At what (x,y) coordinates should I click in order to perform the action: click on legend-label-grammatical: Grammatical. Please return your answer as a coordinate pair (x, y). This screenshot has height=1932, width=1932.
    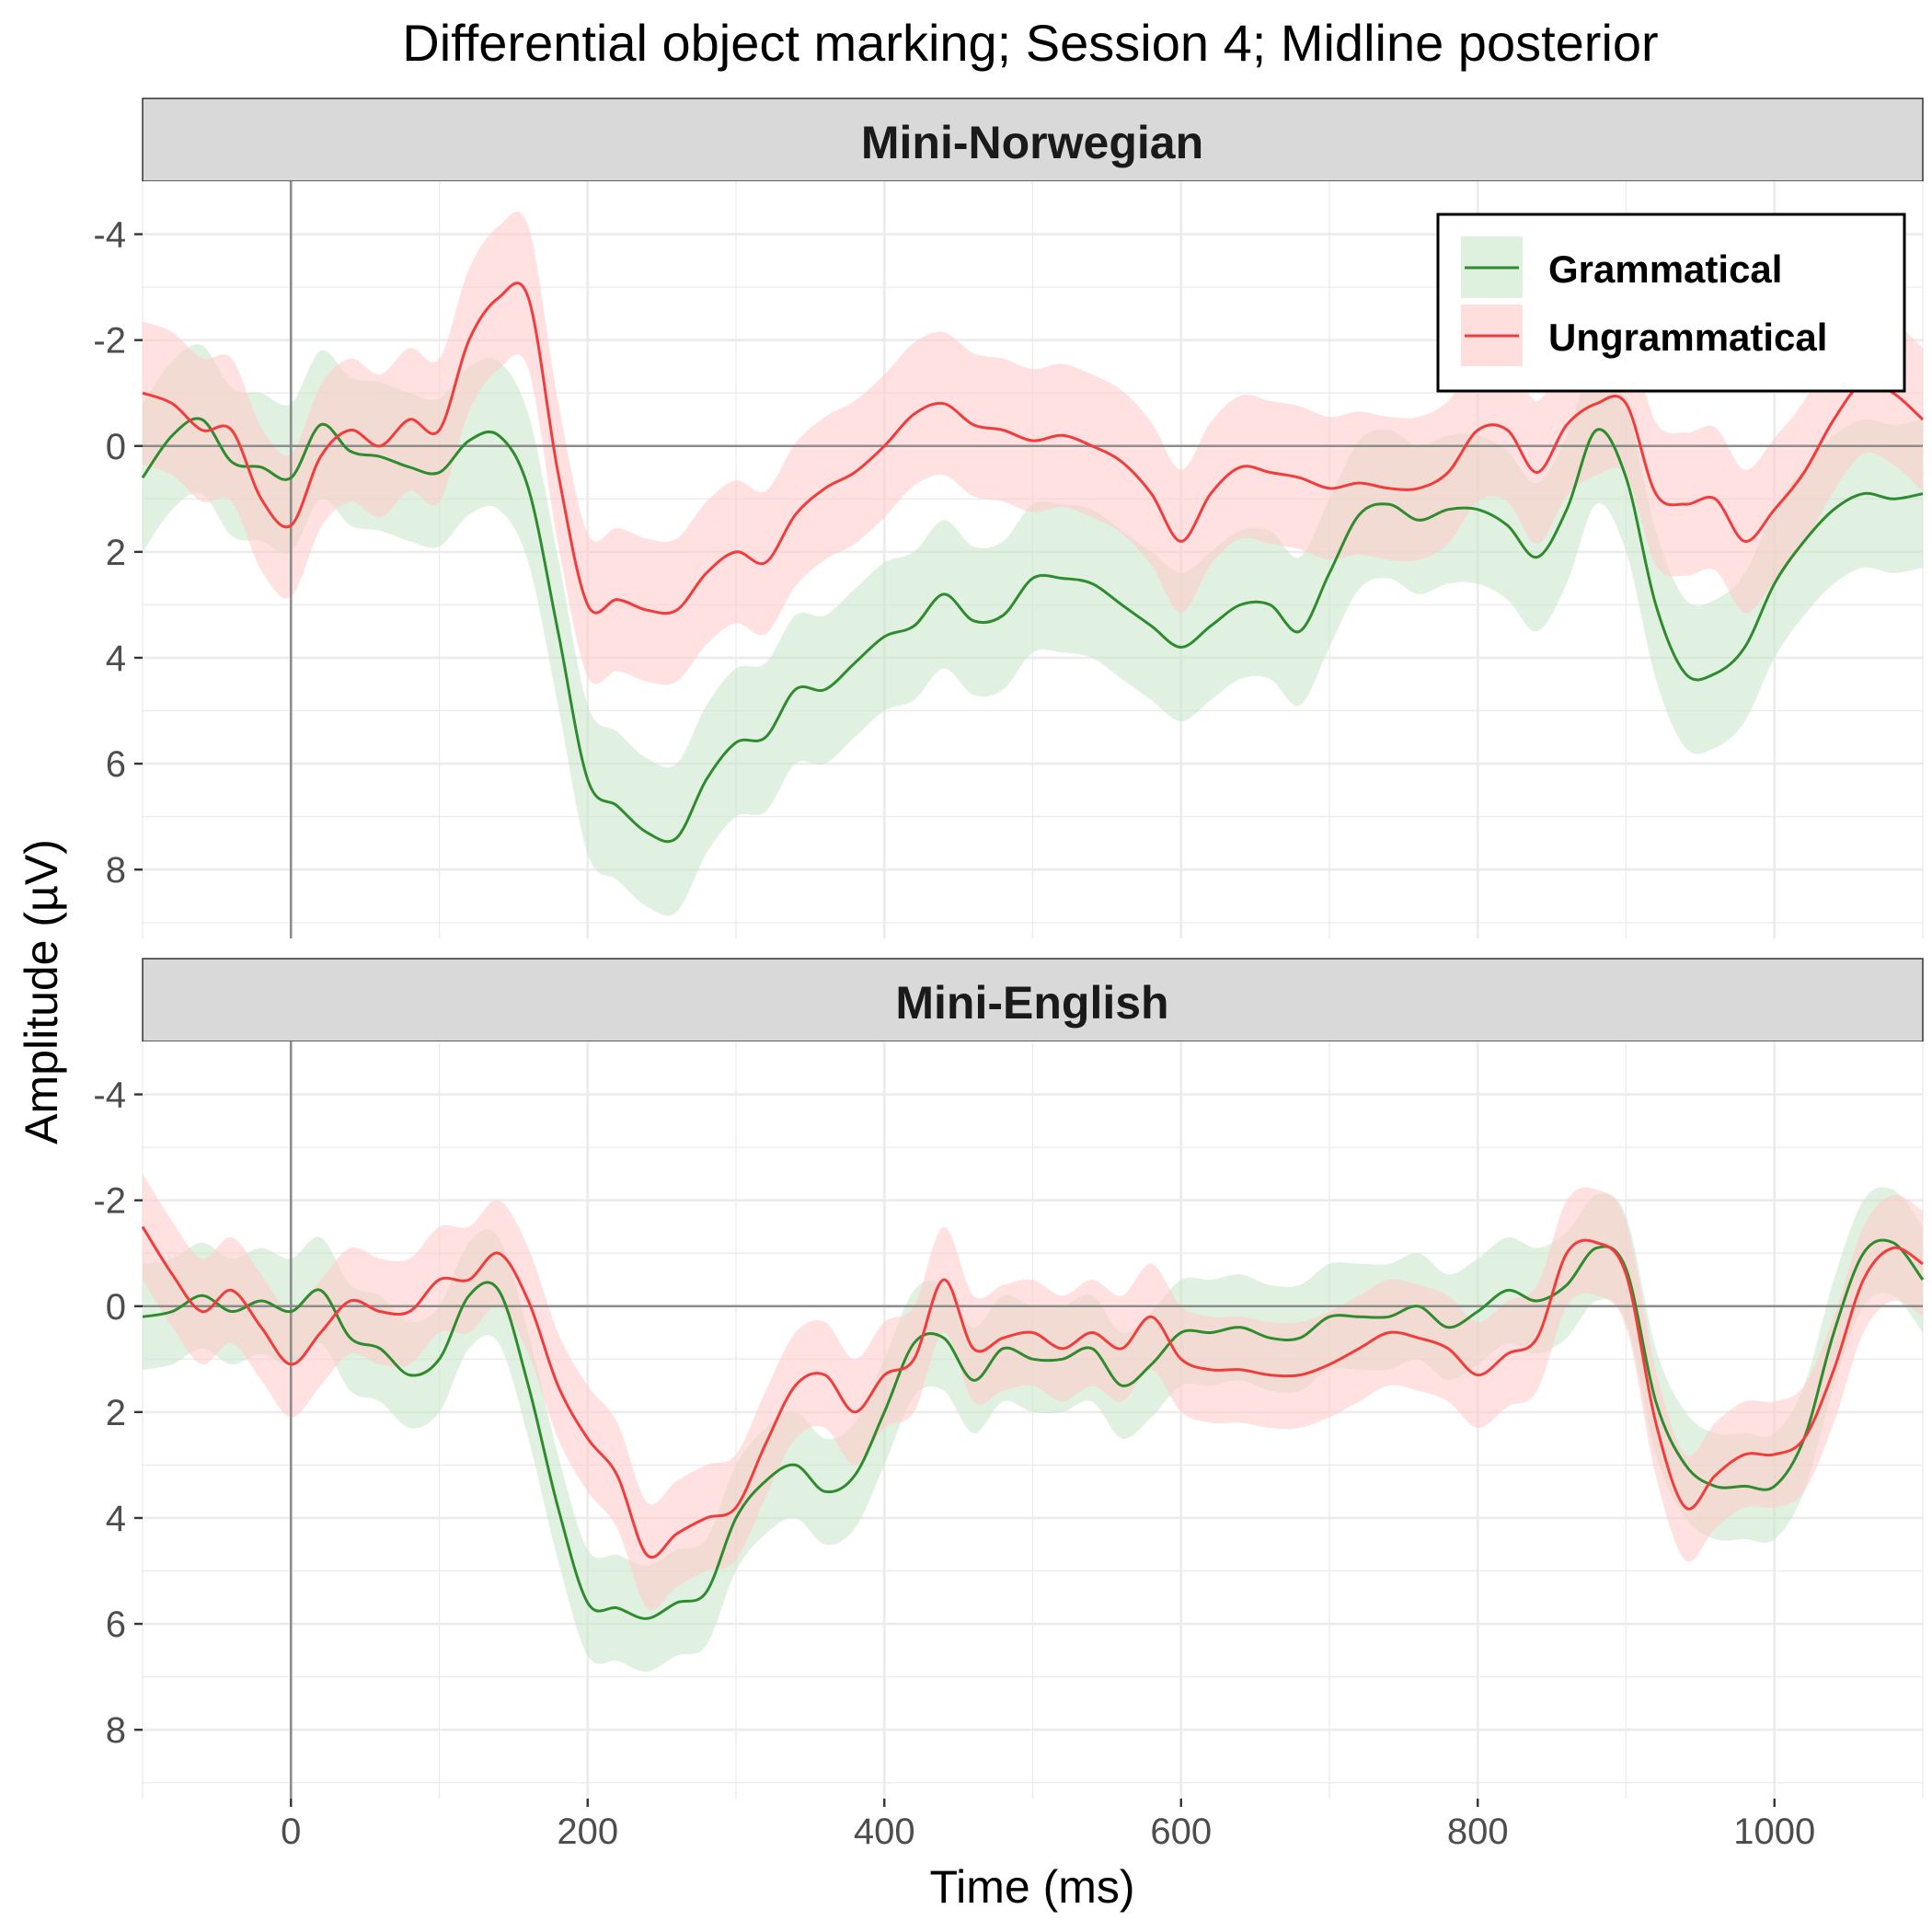
    Looking at the image, I should click on (1665, 269).